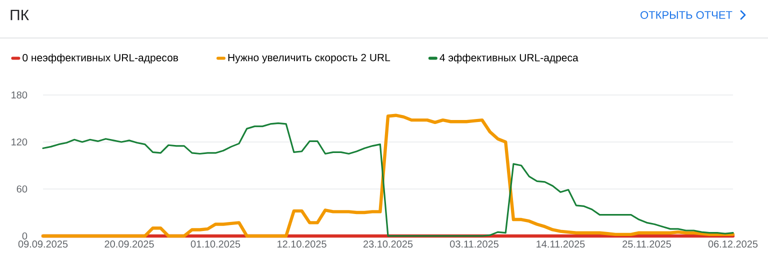 This screenshot has height=270, width=768. Describe the element at coordinates (309, 59) in the screenshot. I see `legend-label: Нужно увеличить скорость 2 URL` at that location.